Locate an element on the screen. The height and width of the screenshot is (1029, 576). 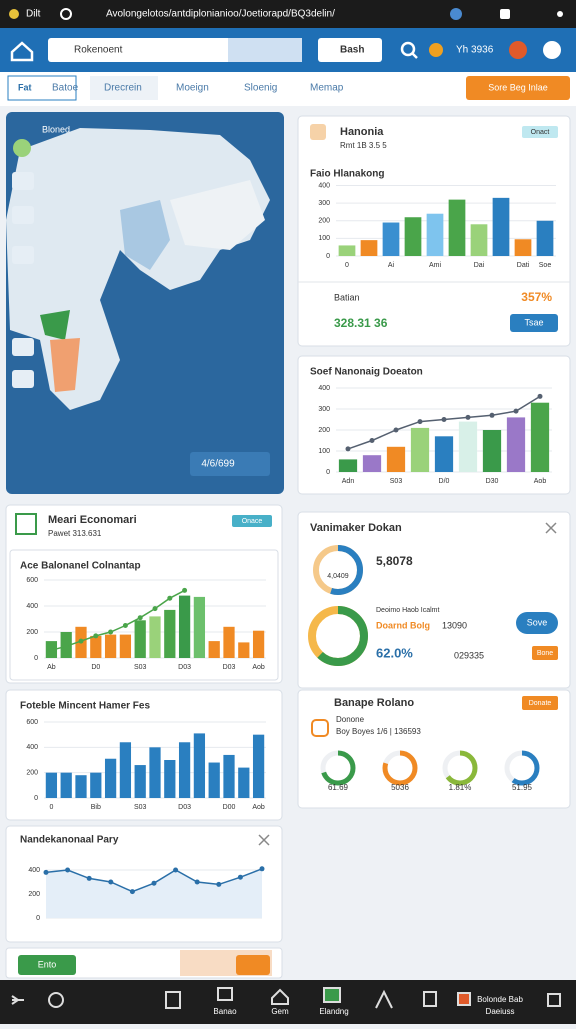
chart-title: Ace Balonanel Colnantap is located at coordinates (80, 566).